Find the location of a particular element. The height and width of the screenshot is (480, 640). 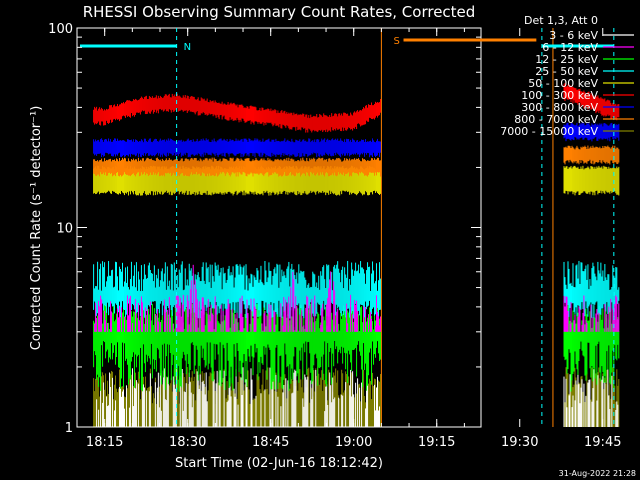

x-tick-label: 18:15 is located at coordinates (104, 442).